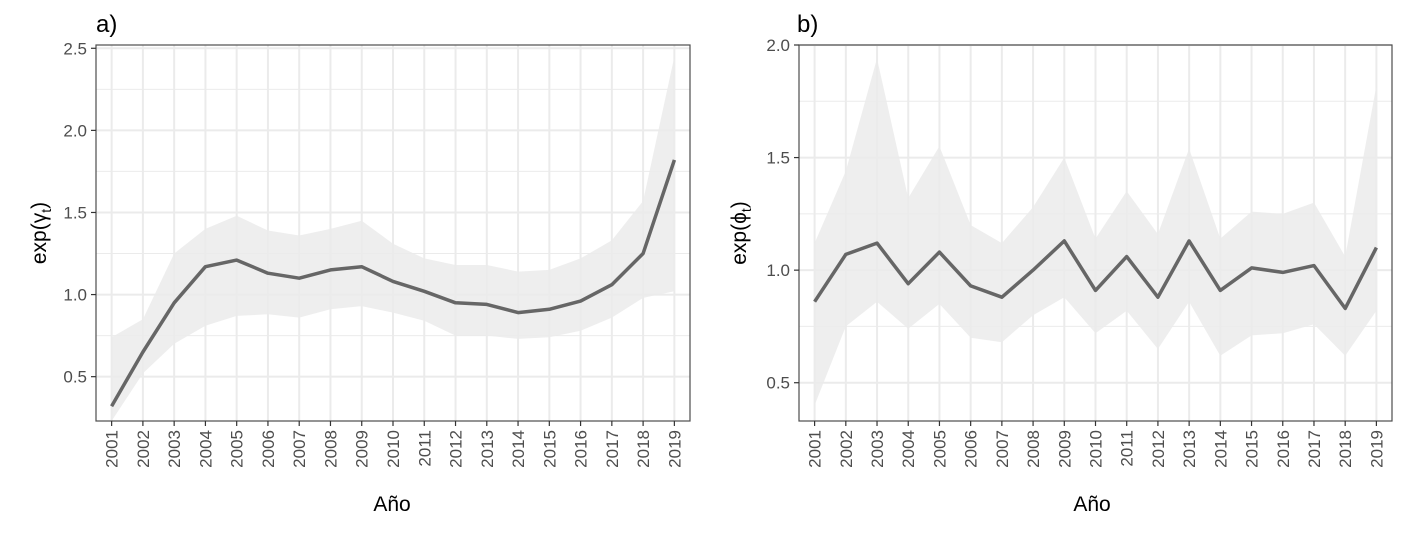 This screenshot has height=535, width=1406. What do you see at coordinates (549, 449) in the screenshot?
I see `panel-a-x-tick-label: 2015` at bounding box center [549, 449].